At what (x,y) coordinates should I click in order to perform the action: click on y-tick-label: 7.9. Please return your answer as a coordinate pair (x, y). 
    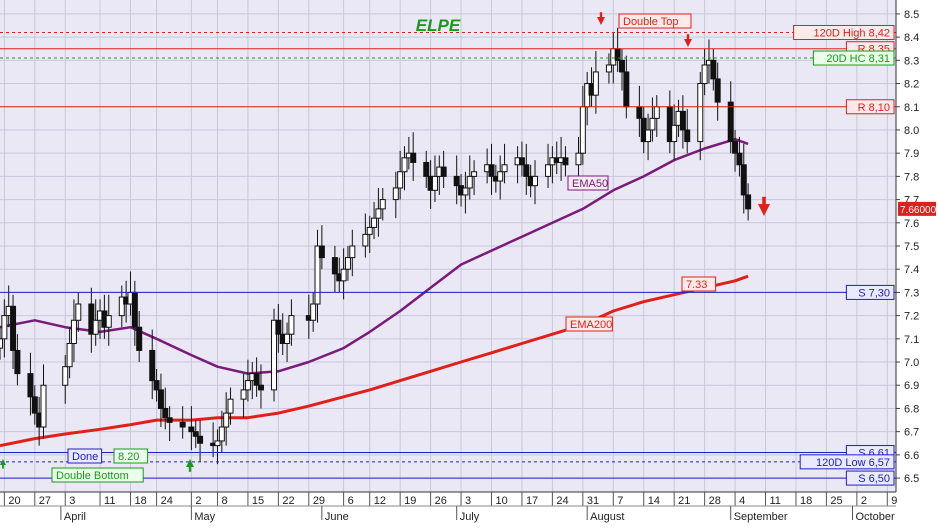
    Looking at the image, I should click on (911, 154).